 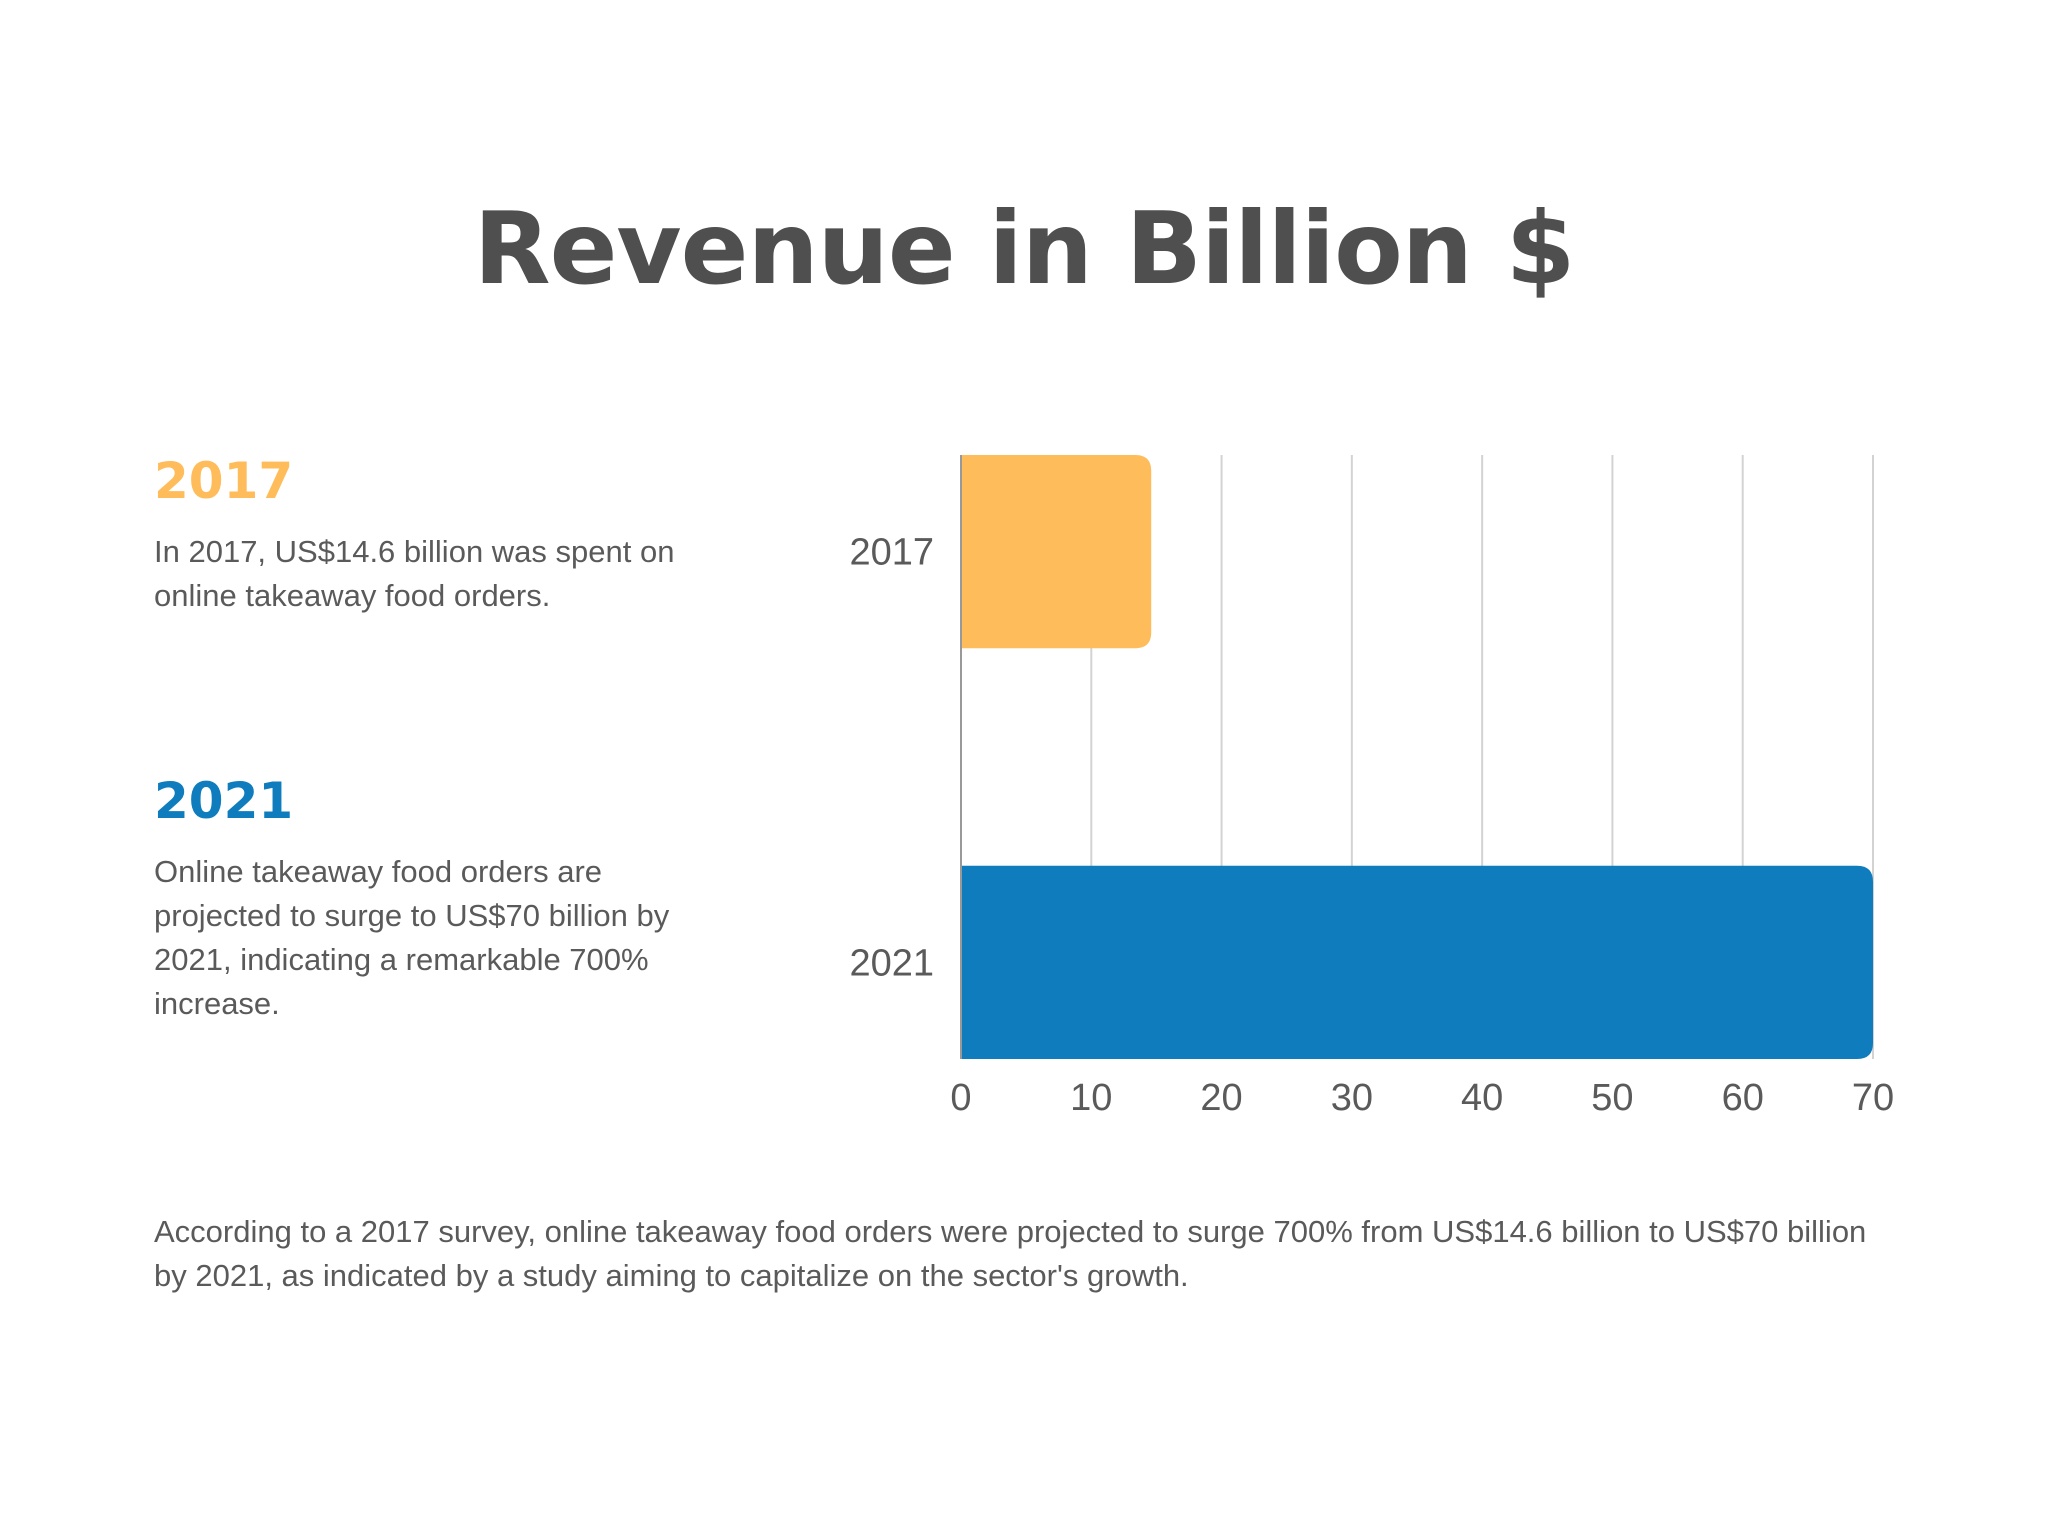 I want to click on y-tick-label: 2021, so click(x=891, y=963).